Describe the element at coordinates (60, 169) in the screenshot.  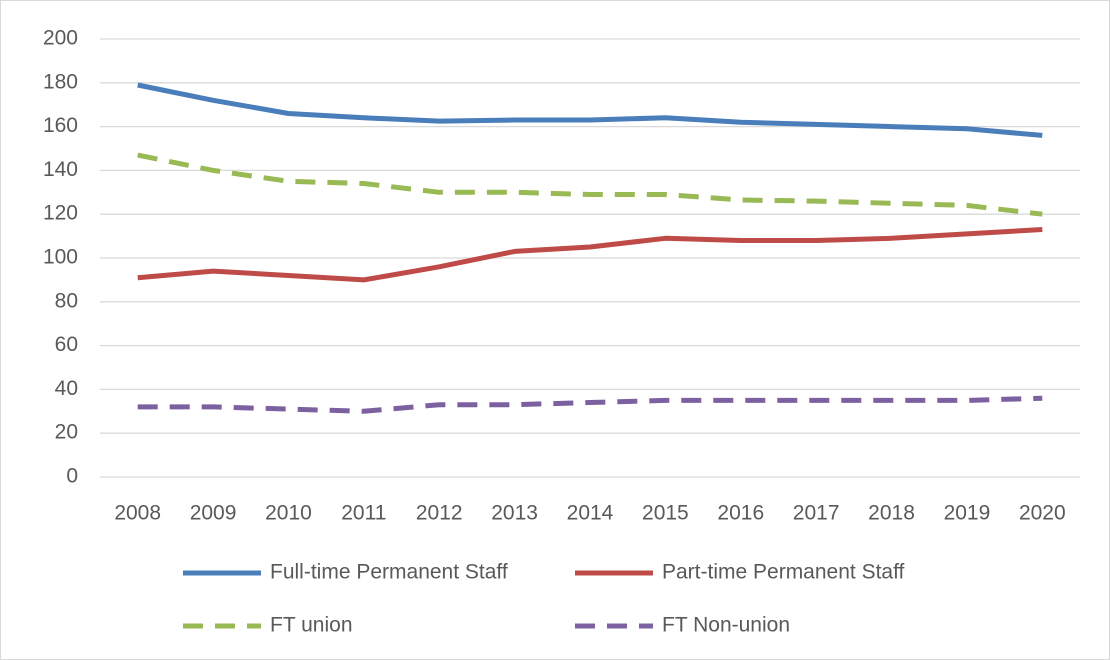
I see `y-tick-label: 140` at that location.